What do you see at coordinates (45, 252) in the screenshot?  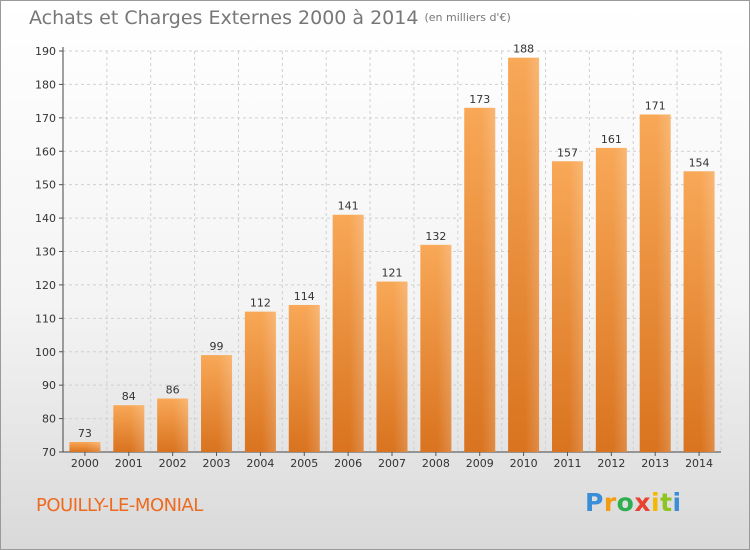 I see `y-tick-label: 130` at bounding box center [45, 252].